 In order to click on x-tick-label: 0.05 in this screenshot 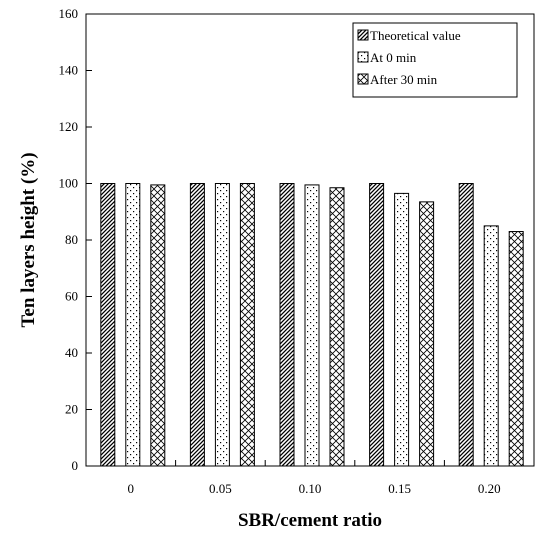, I will do `click(220, 488)`.